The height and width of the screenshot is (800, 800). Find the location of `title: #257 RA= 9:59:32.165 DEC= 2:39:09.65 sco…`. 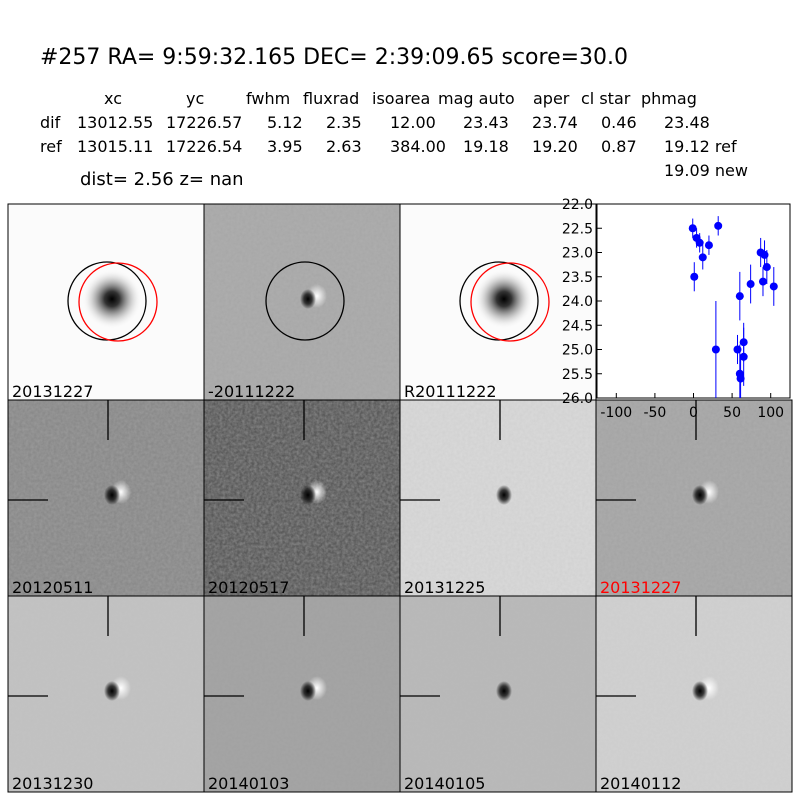

title: #257 RA= 9:59:32.165 DEC= 2:39:09.65 sco… is located at coordinates (334, 57).